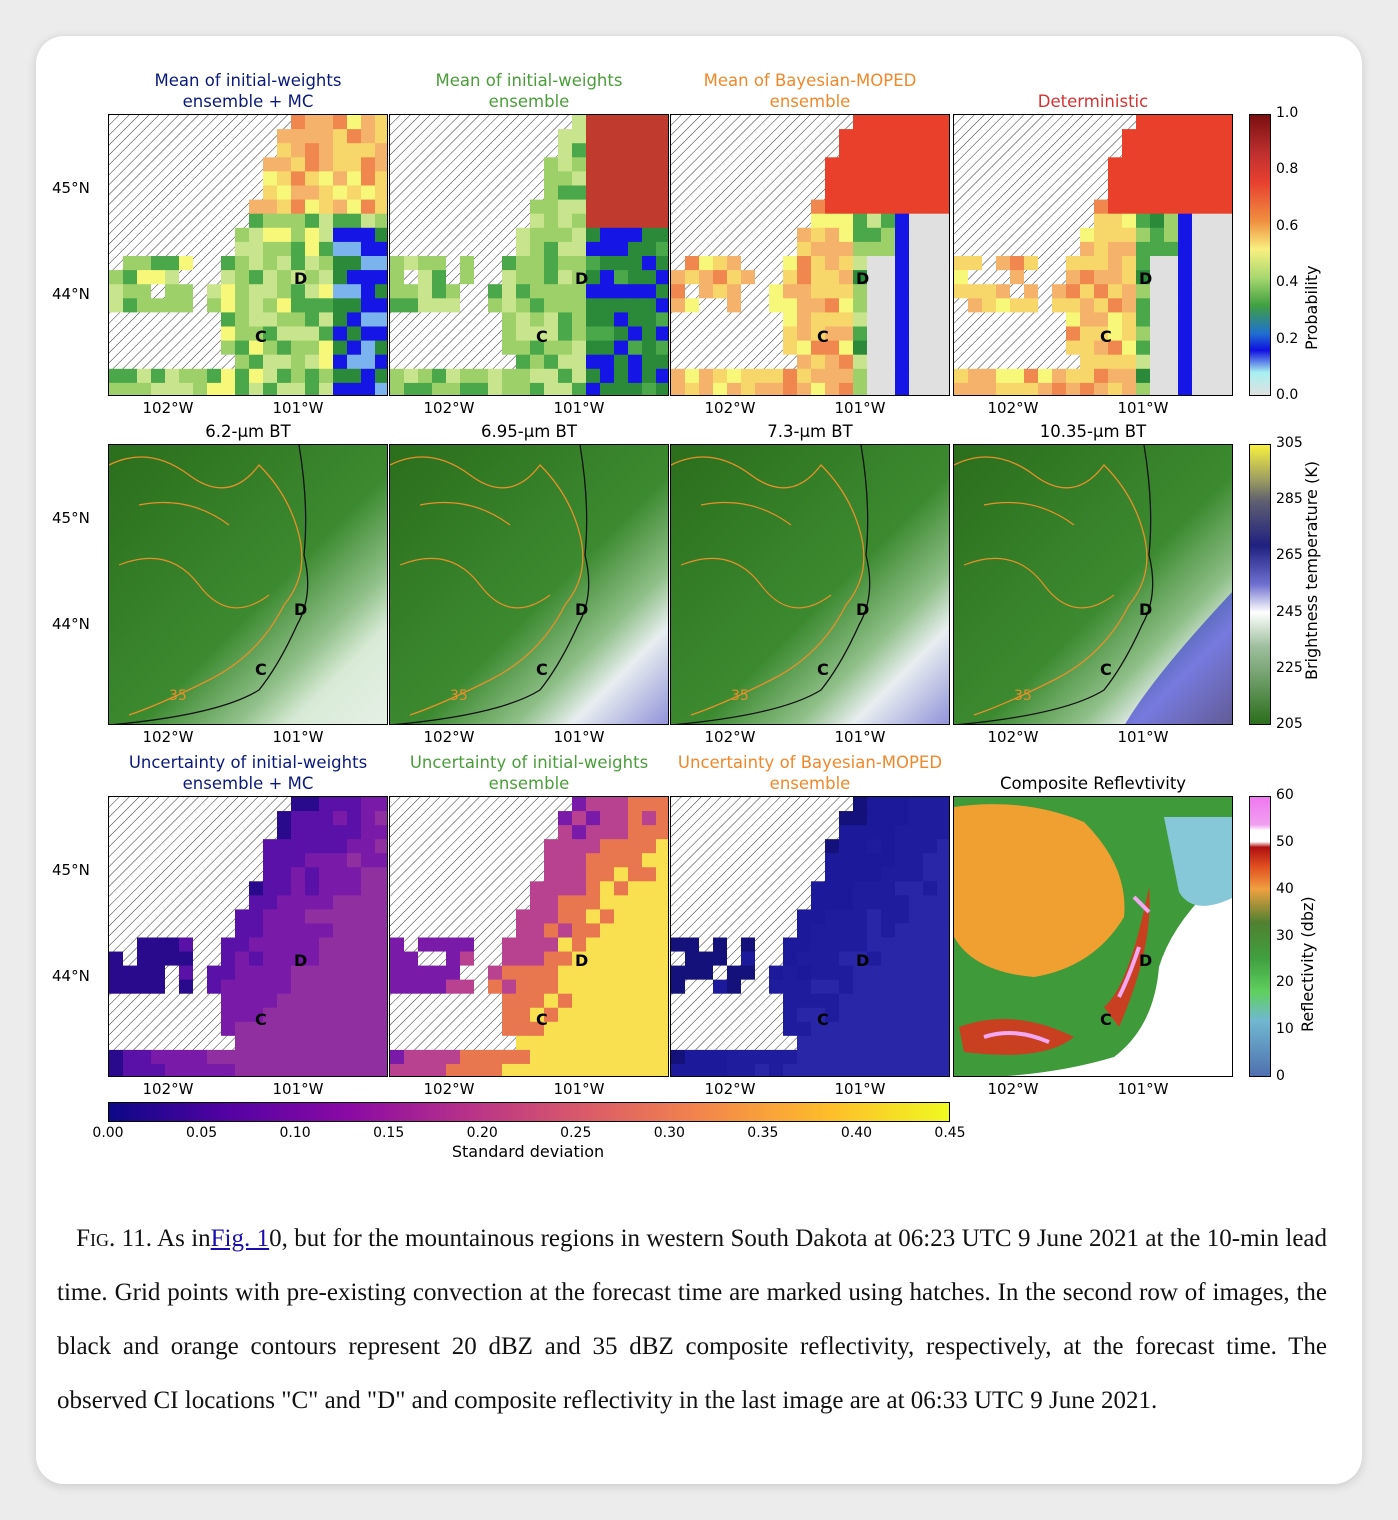 The image size is (1398, 1520). I want to click on colorbar-standard-deviation, so click(529, 1112).